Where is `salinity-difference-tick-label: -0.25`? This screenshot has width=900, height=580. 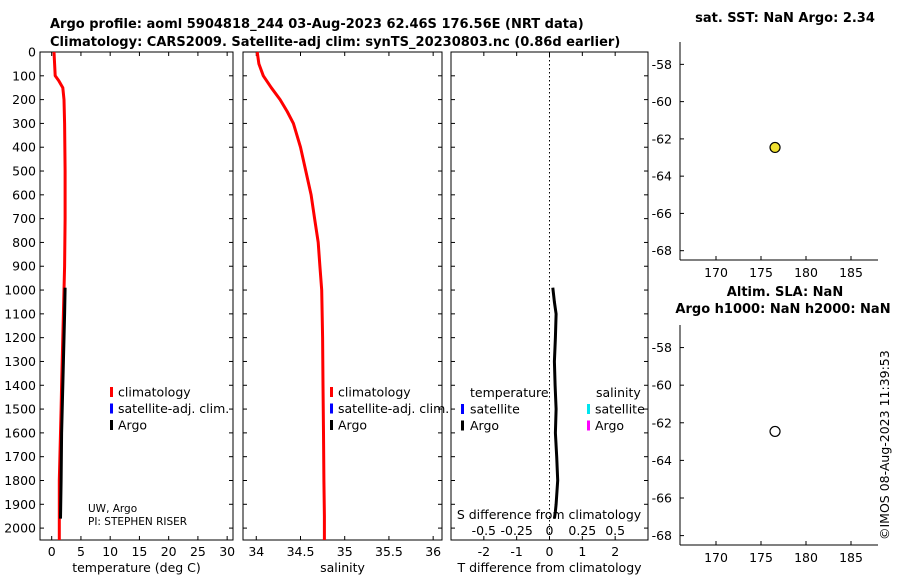 salinity-difference-tick-label: -0.25 is located at coordinates (516, 530).